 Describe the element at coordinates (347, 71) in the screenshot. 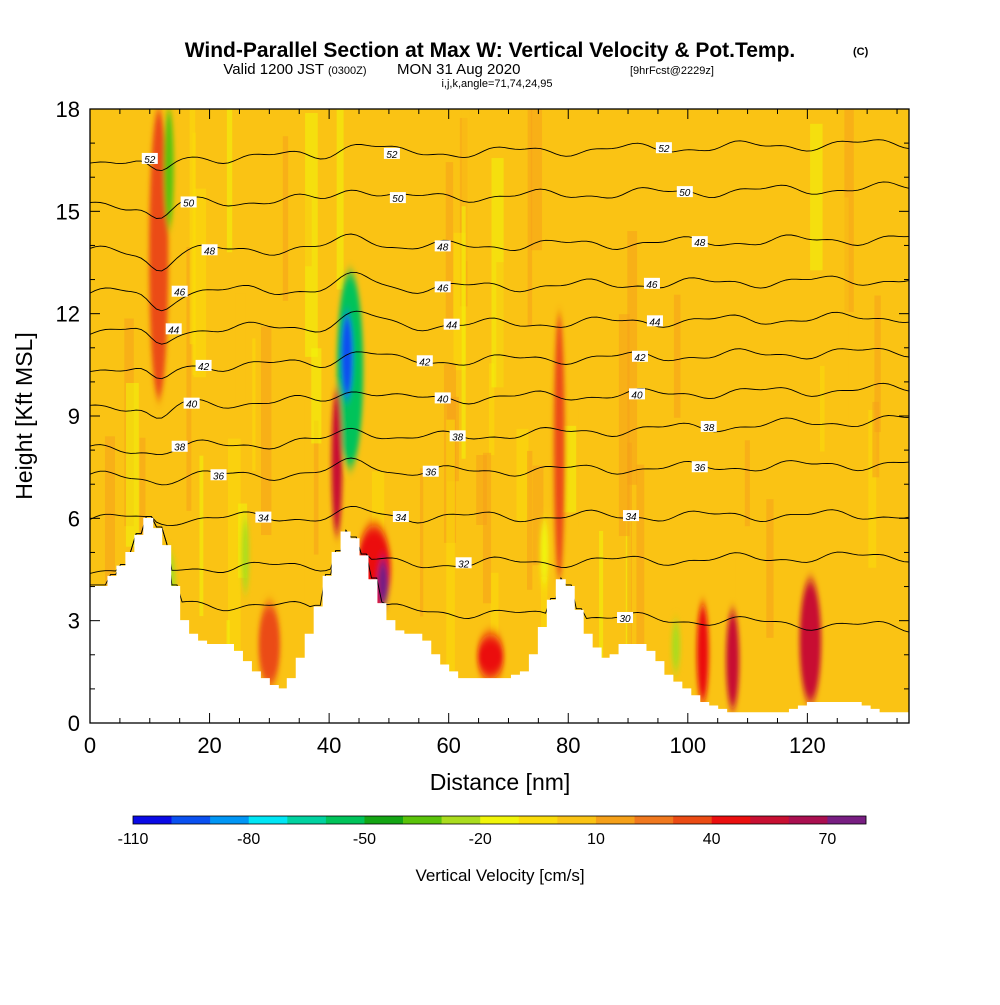

I see `valid-time-zulu: (0300Z)` at that location.